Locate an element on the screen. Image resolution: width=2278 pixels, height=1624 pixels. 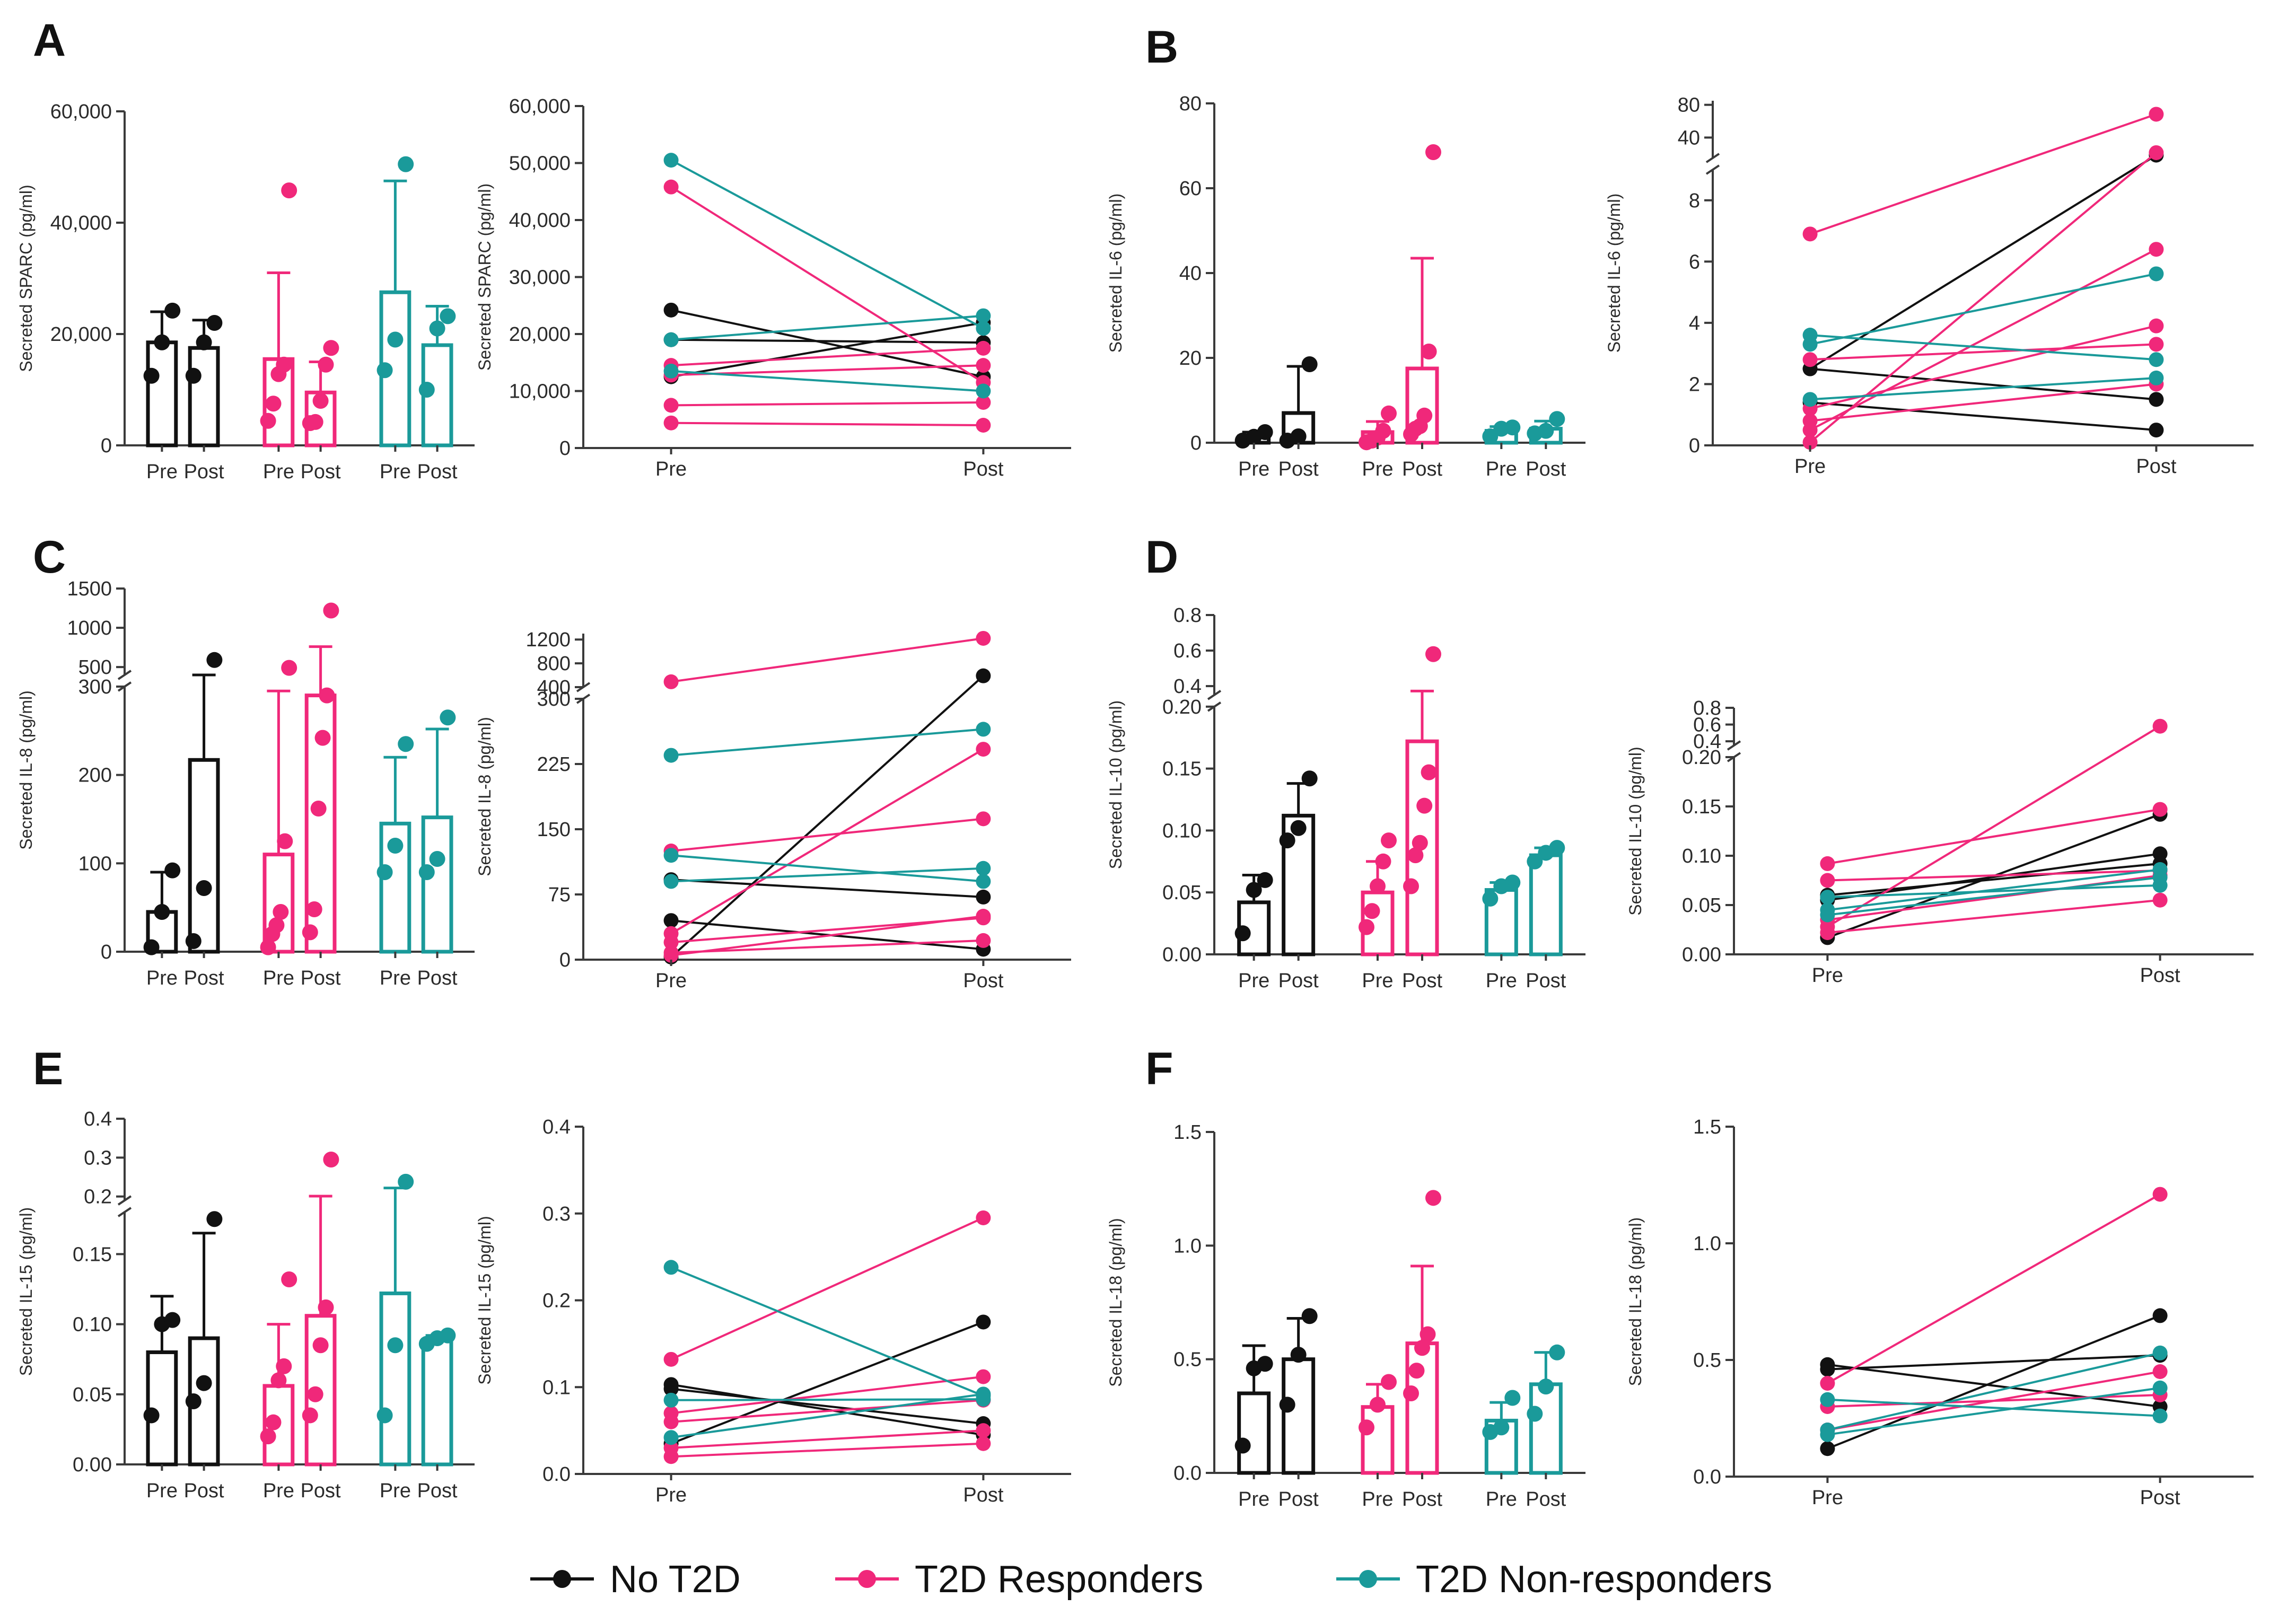
legend-label-responders: T2D Responders is located at coordinates (1059, 1579).